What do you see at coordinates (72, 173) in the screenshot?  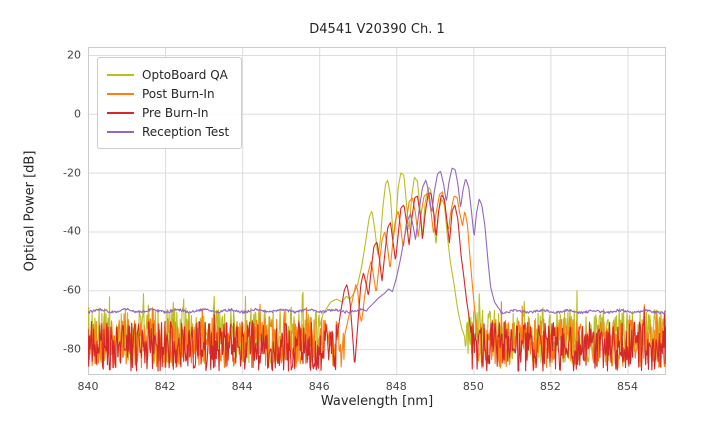 I see `y-tick-label: -20` at bounding box center [72, 173].